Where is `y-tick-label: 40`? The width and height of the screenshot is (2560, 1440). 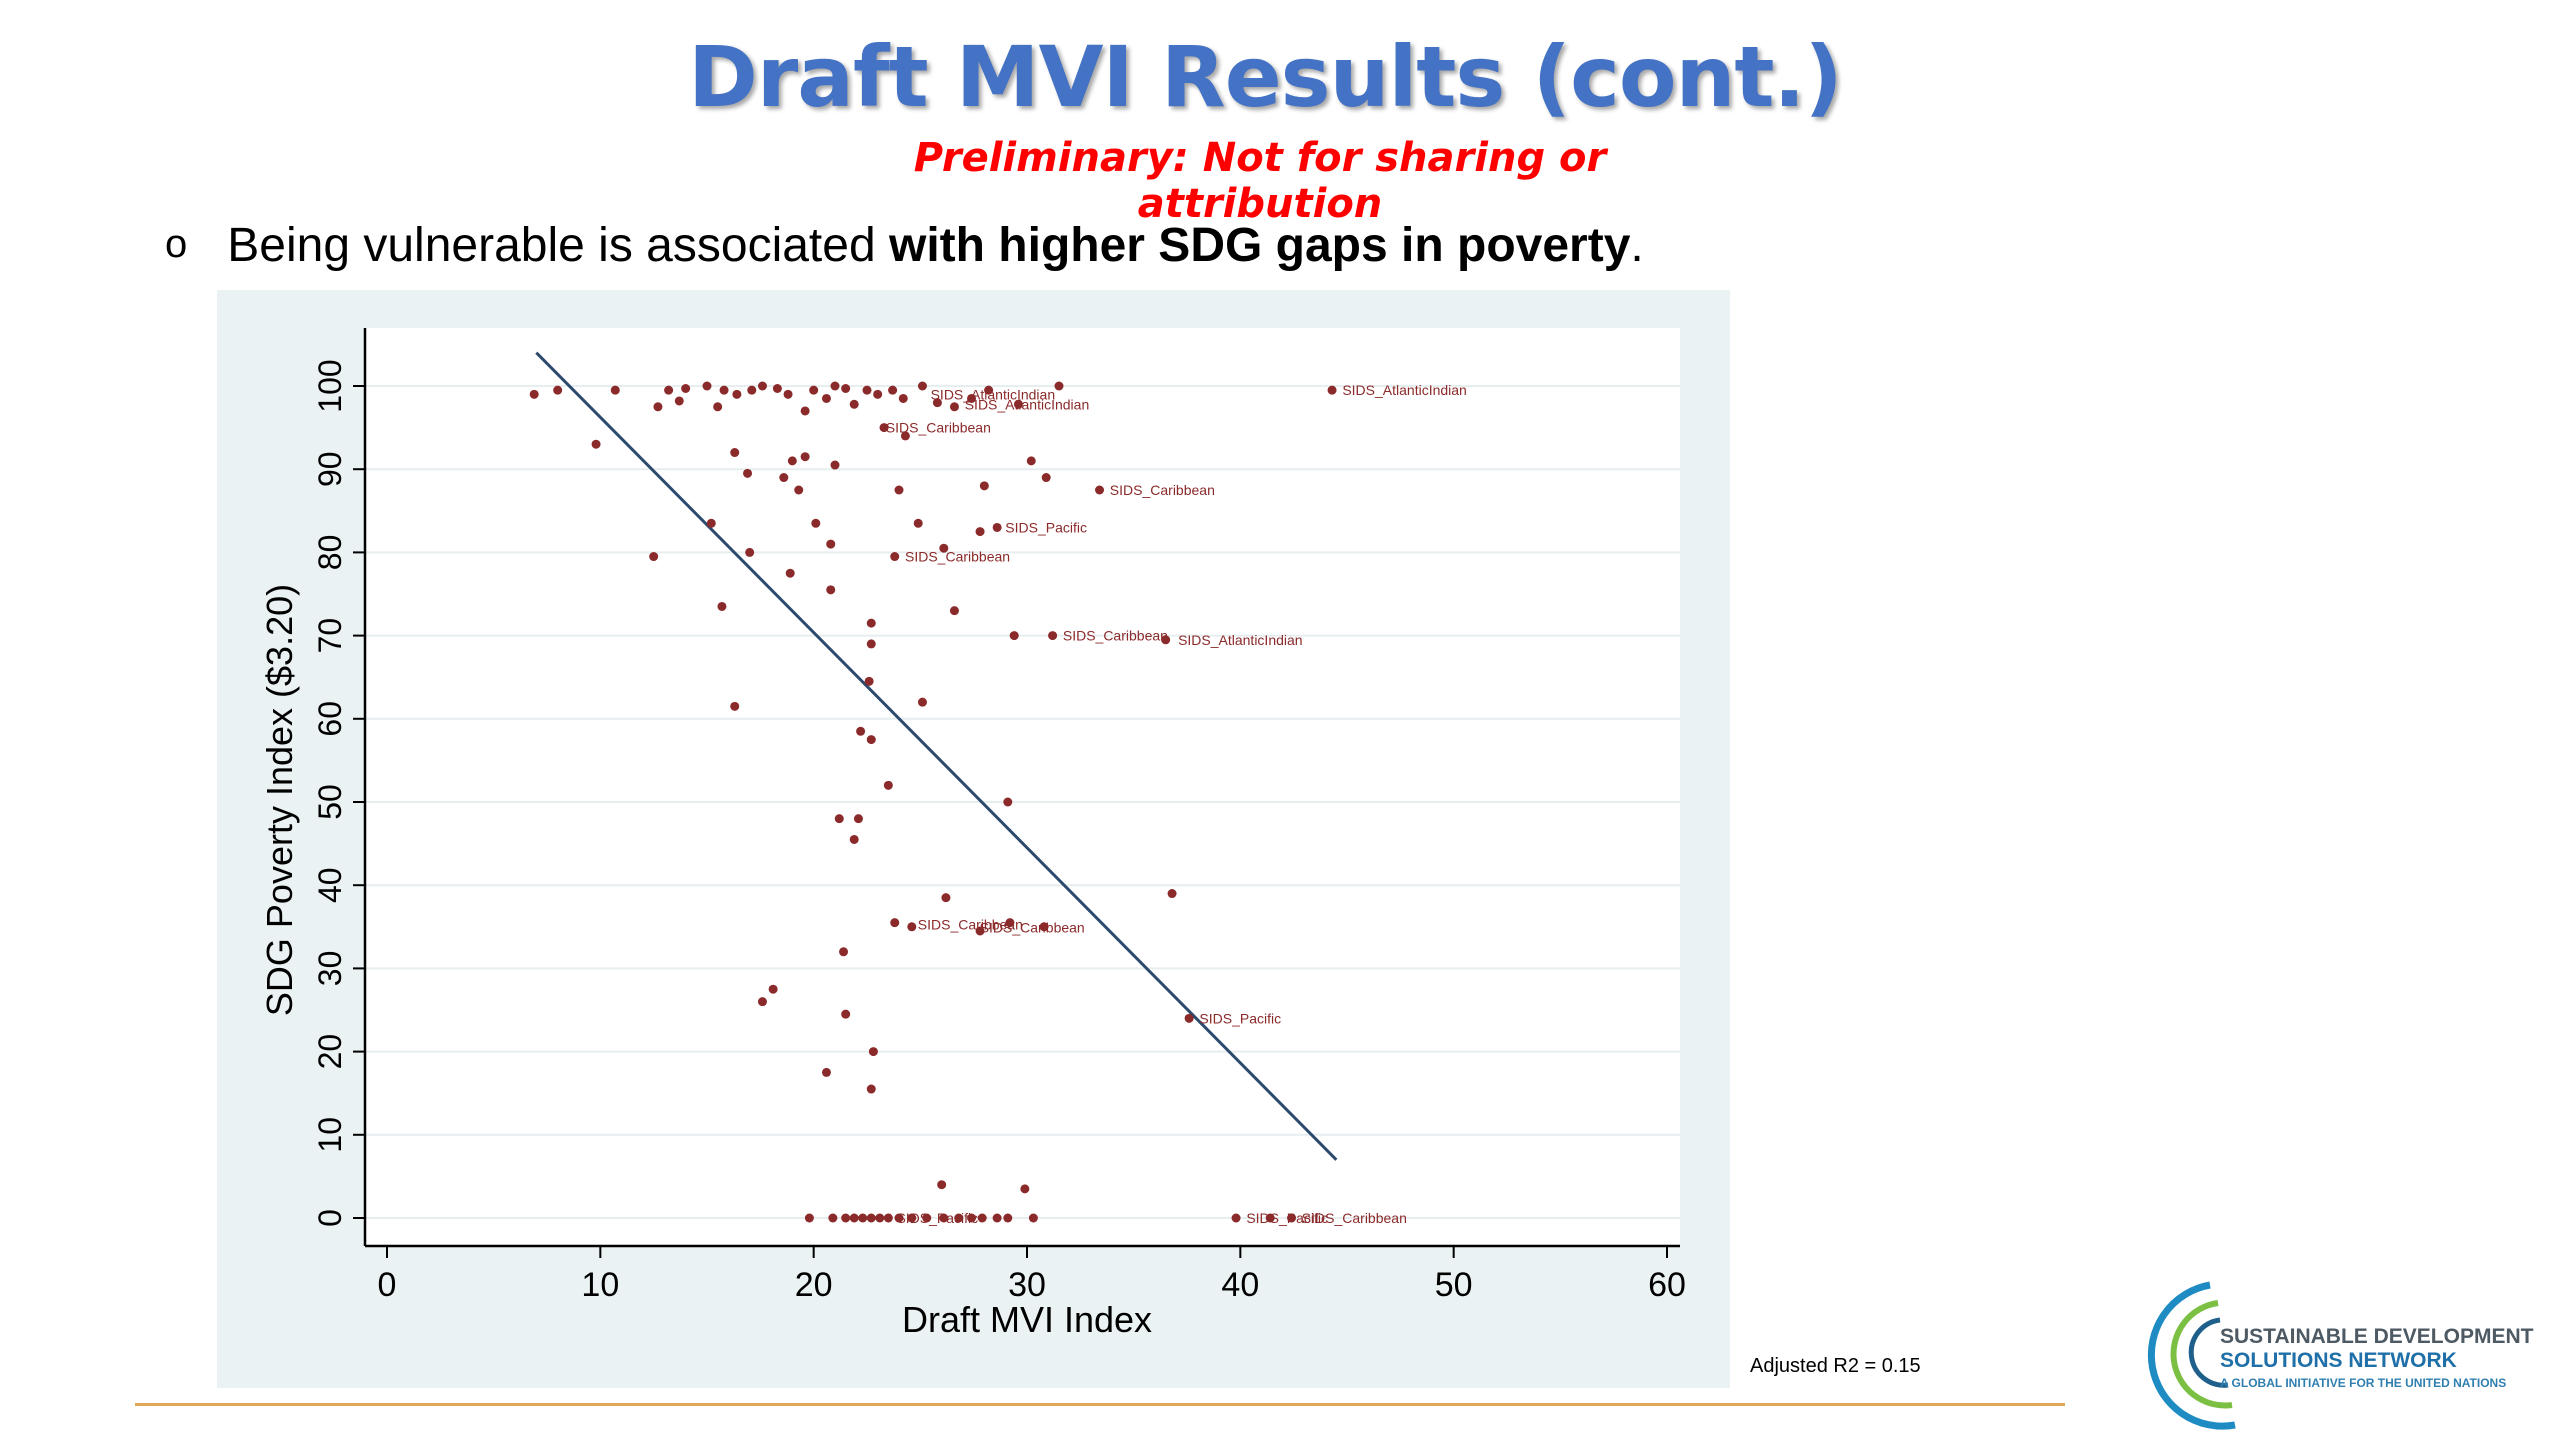
y-tick-label: 40 is located at coordinates (330, 885).